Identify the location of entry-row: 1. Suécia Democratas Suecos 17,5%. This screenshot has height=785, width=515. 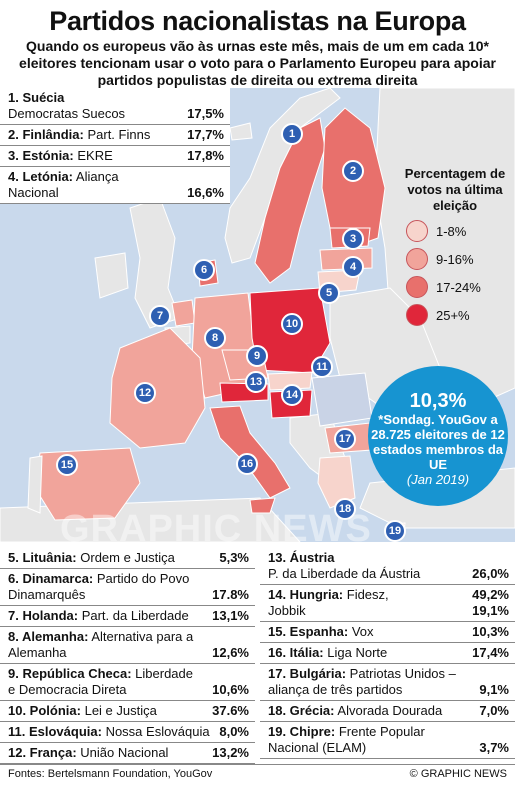
(115, 106).